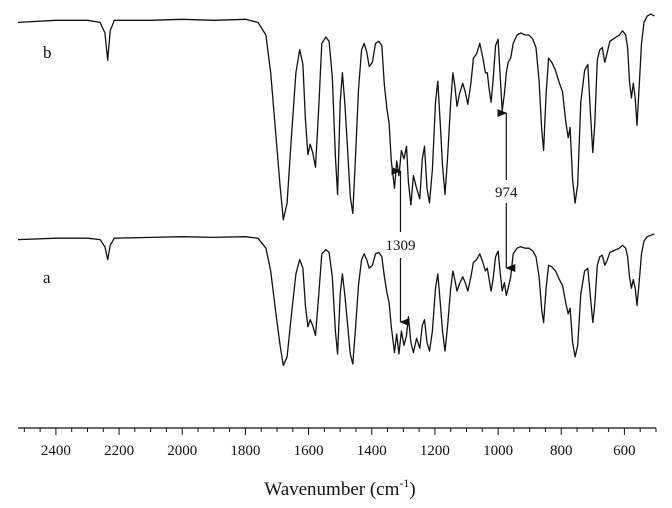  I want to click on x-axis-title: Wavenumber (cm-1), so click(339, 488).